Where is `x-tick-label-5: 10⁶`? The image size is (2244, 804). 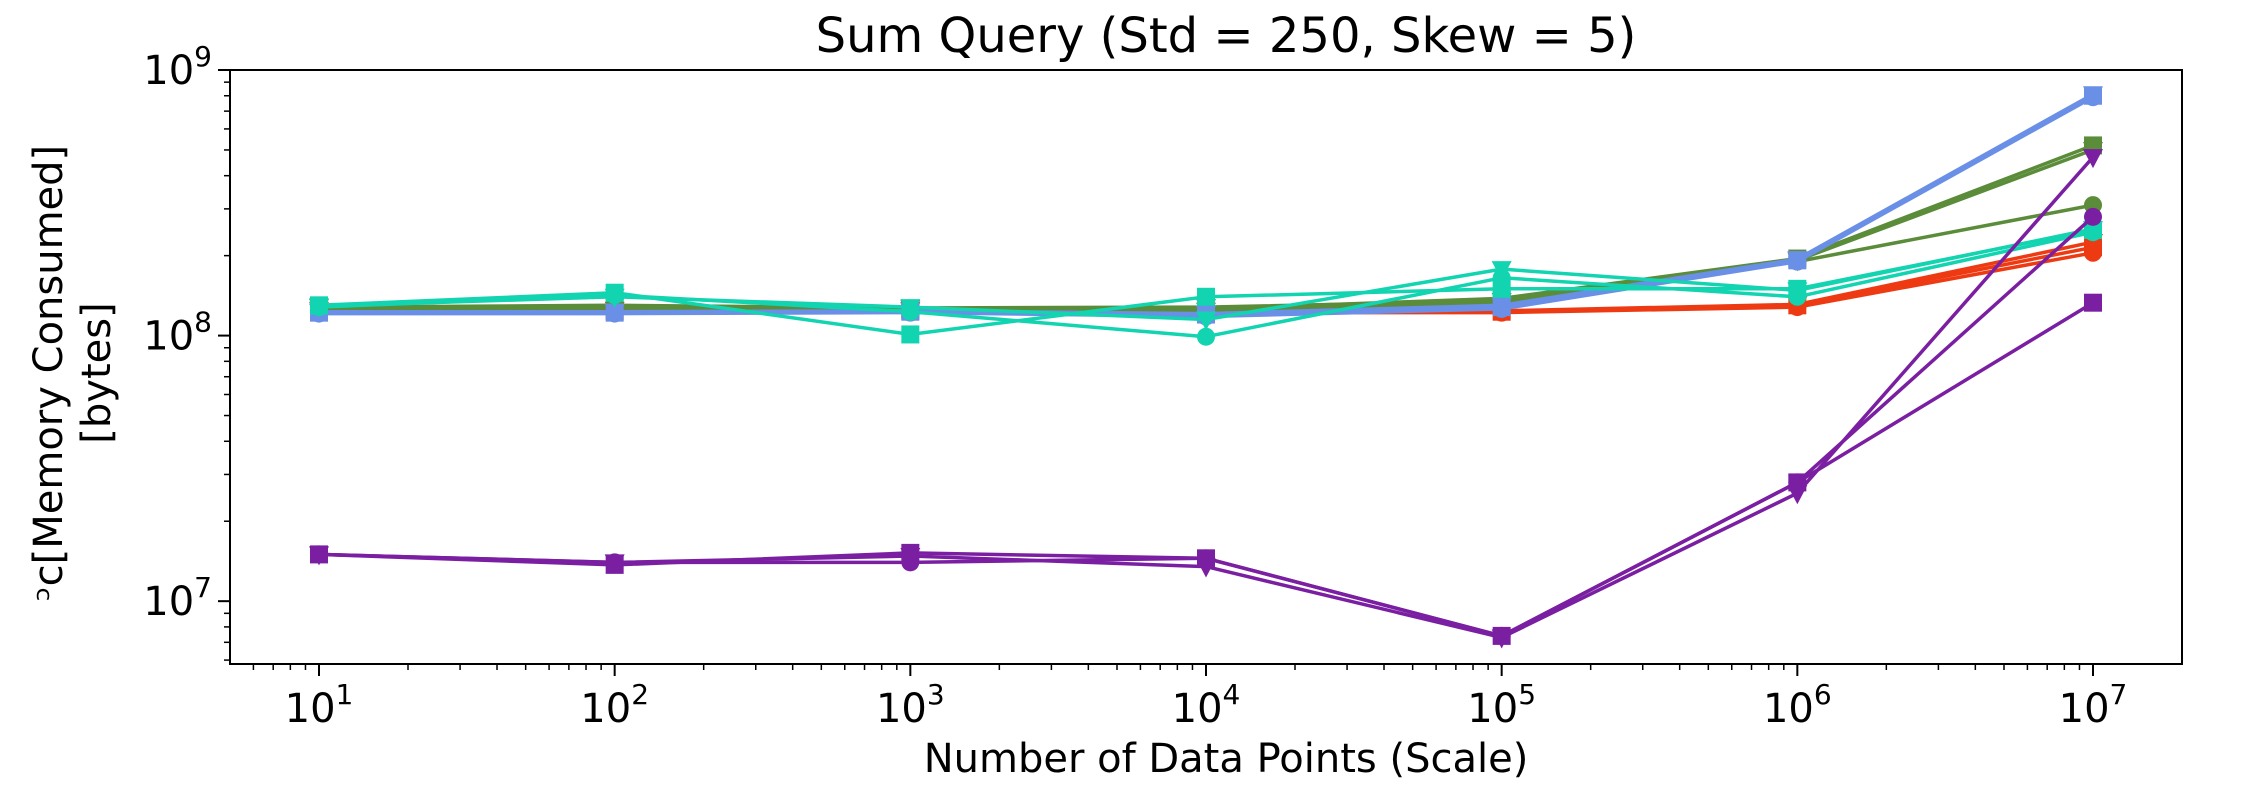 x-tick-label-5: 10⁶ is located at coordinates (1797, 705).